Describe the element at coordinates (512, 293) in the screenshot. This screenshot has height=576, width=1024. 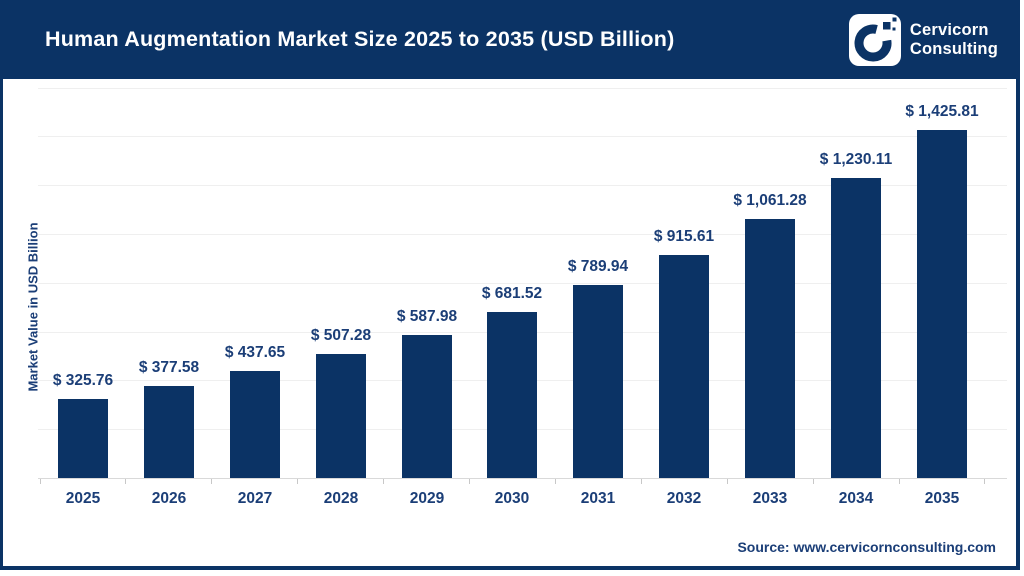
I see `bar-value-label: $ 681.52` at that location.